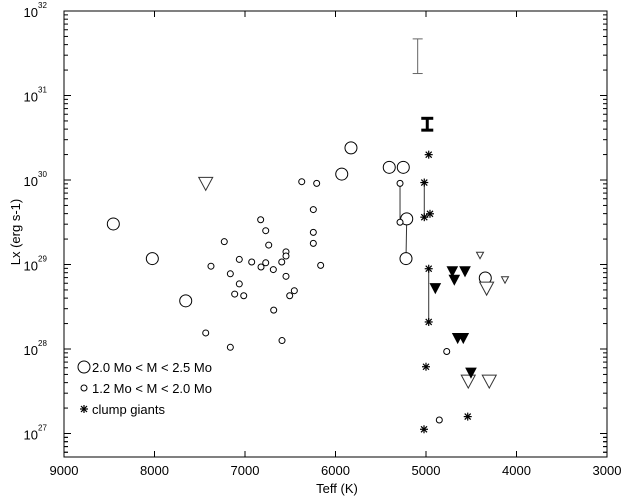  What do you see at coordinates (607, 470) in the screenshot?
I see `x-tick-label: 3000` at bounding box center [607, 470].